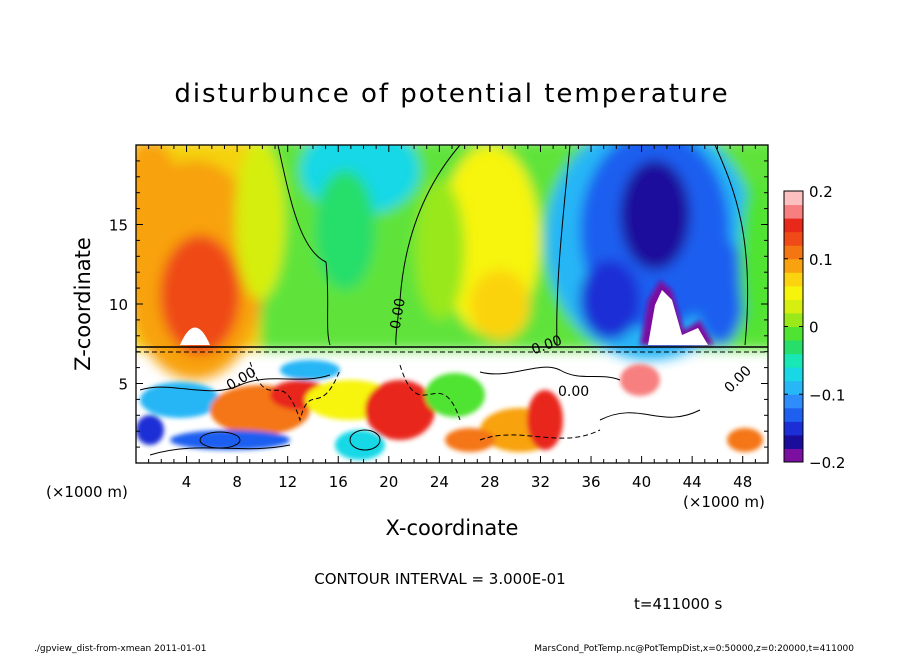  Describe the element at coordinates (439, 482) in the screenshot. I see `x-tick-label: 24` at that location.